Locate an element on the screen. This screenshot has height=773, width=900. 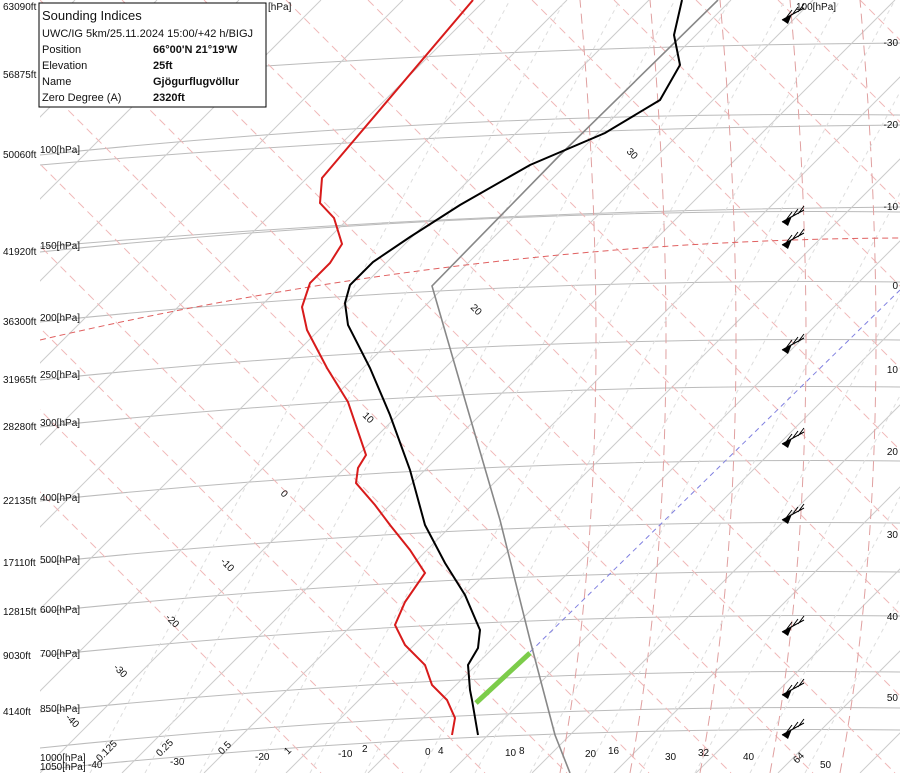
temperature-label: 20 is located at coordinates (893, 452).